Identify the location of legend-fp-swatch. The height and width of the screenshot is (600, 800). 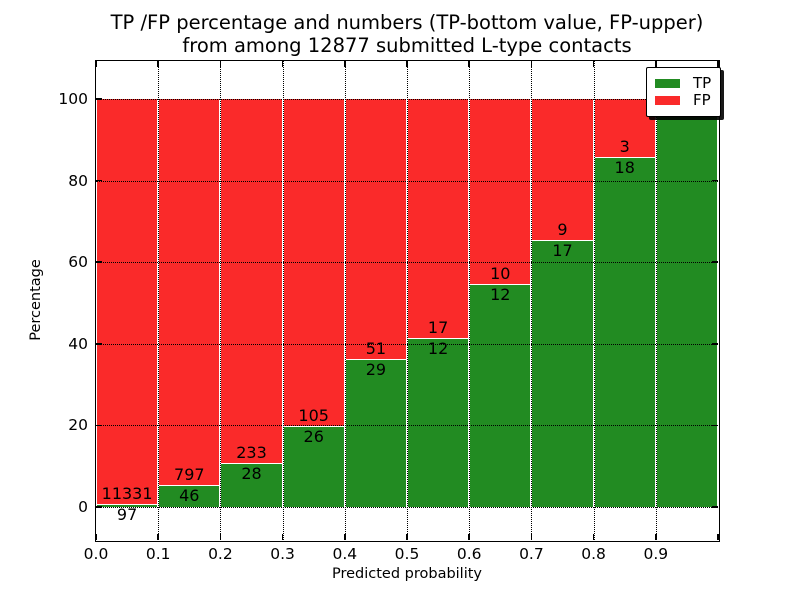
(667, 100).